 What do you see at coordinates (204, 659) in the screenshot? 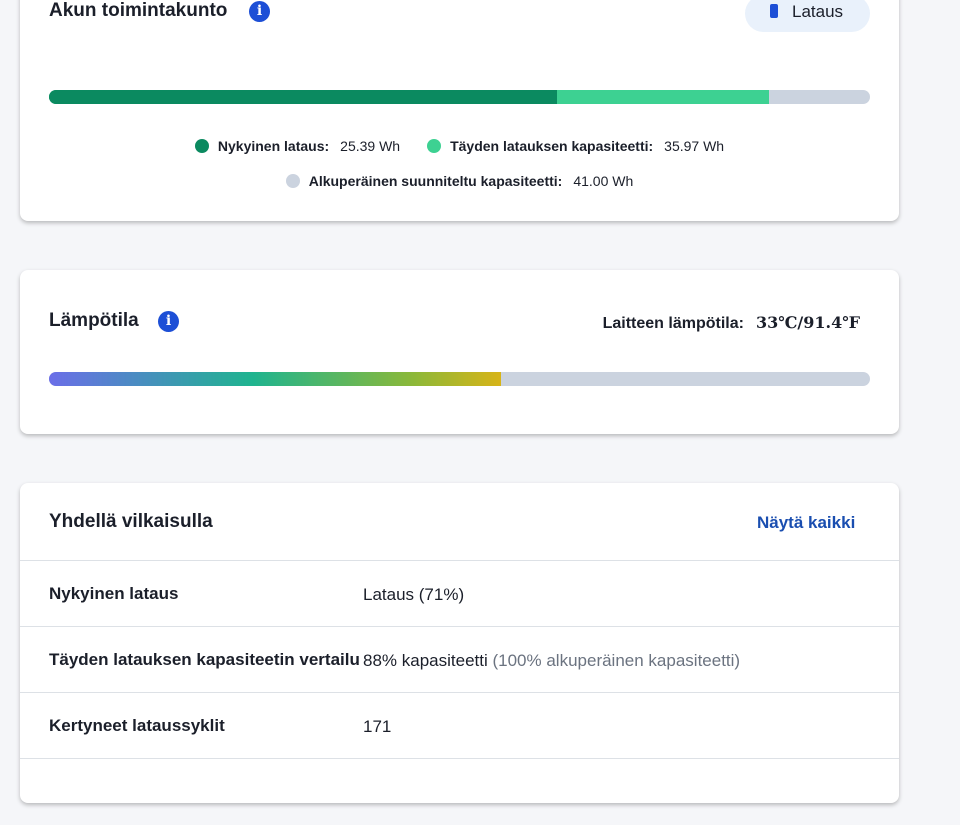
I see `row-label: Täyden latauksen kapasiteetin vertailu` at bounding box center [204, 659].